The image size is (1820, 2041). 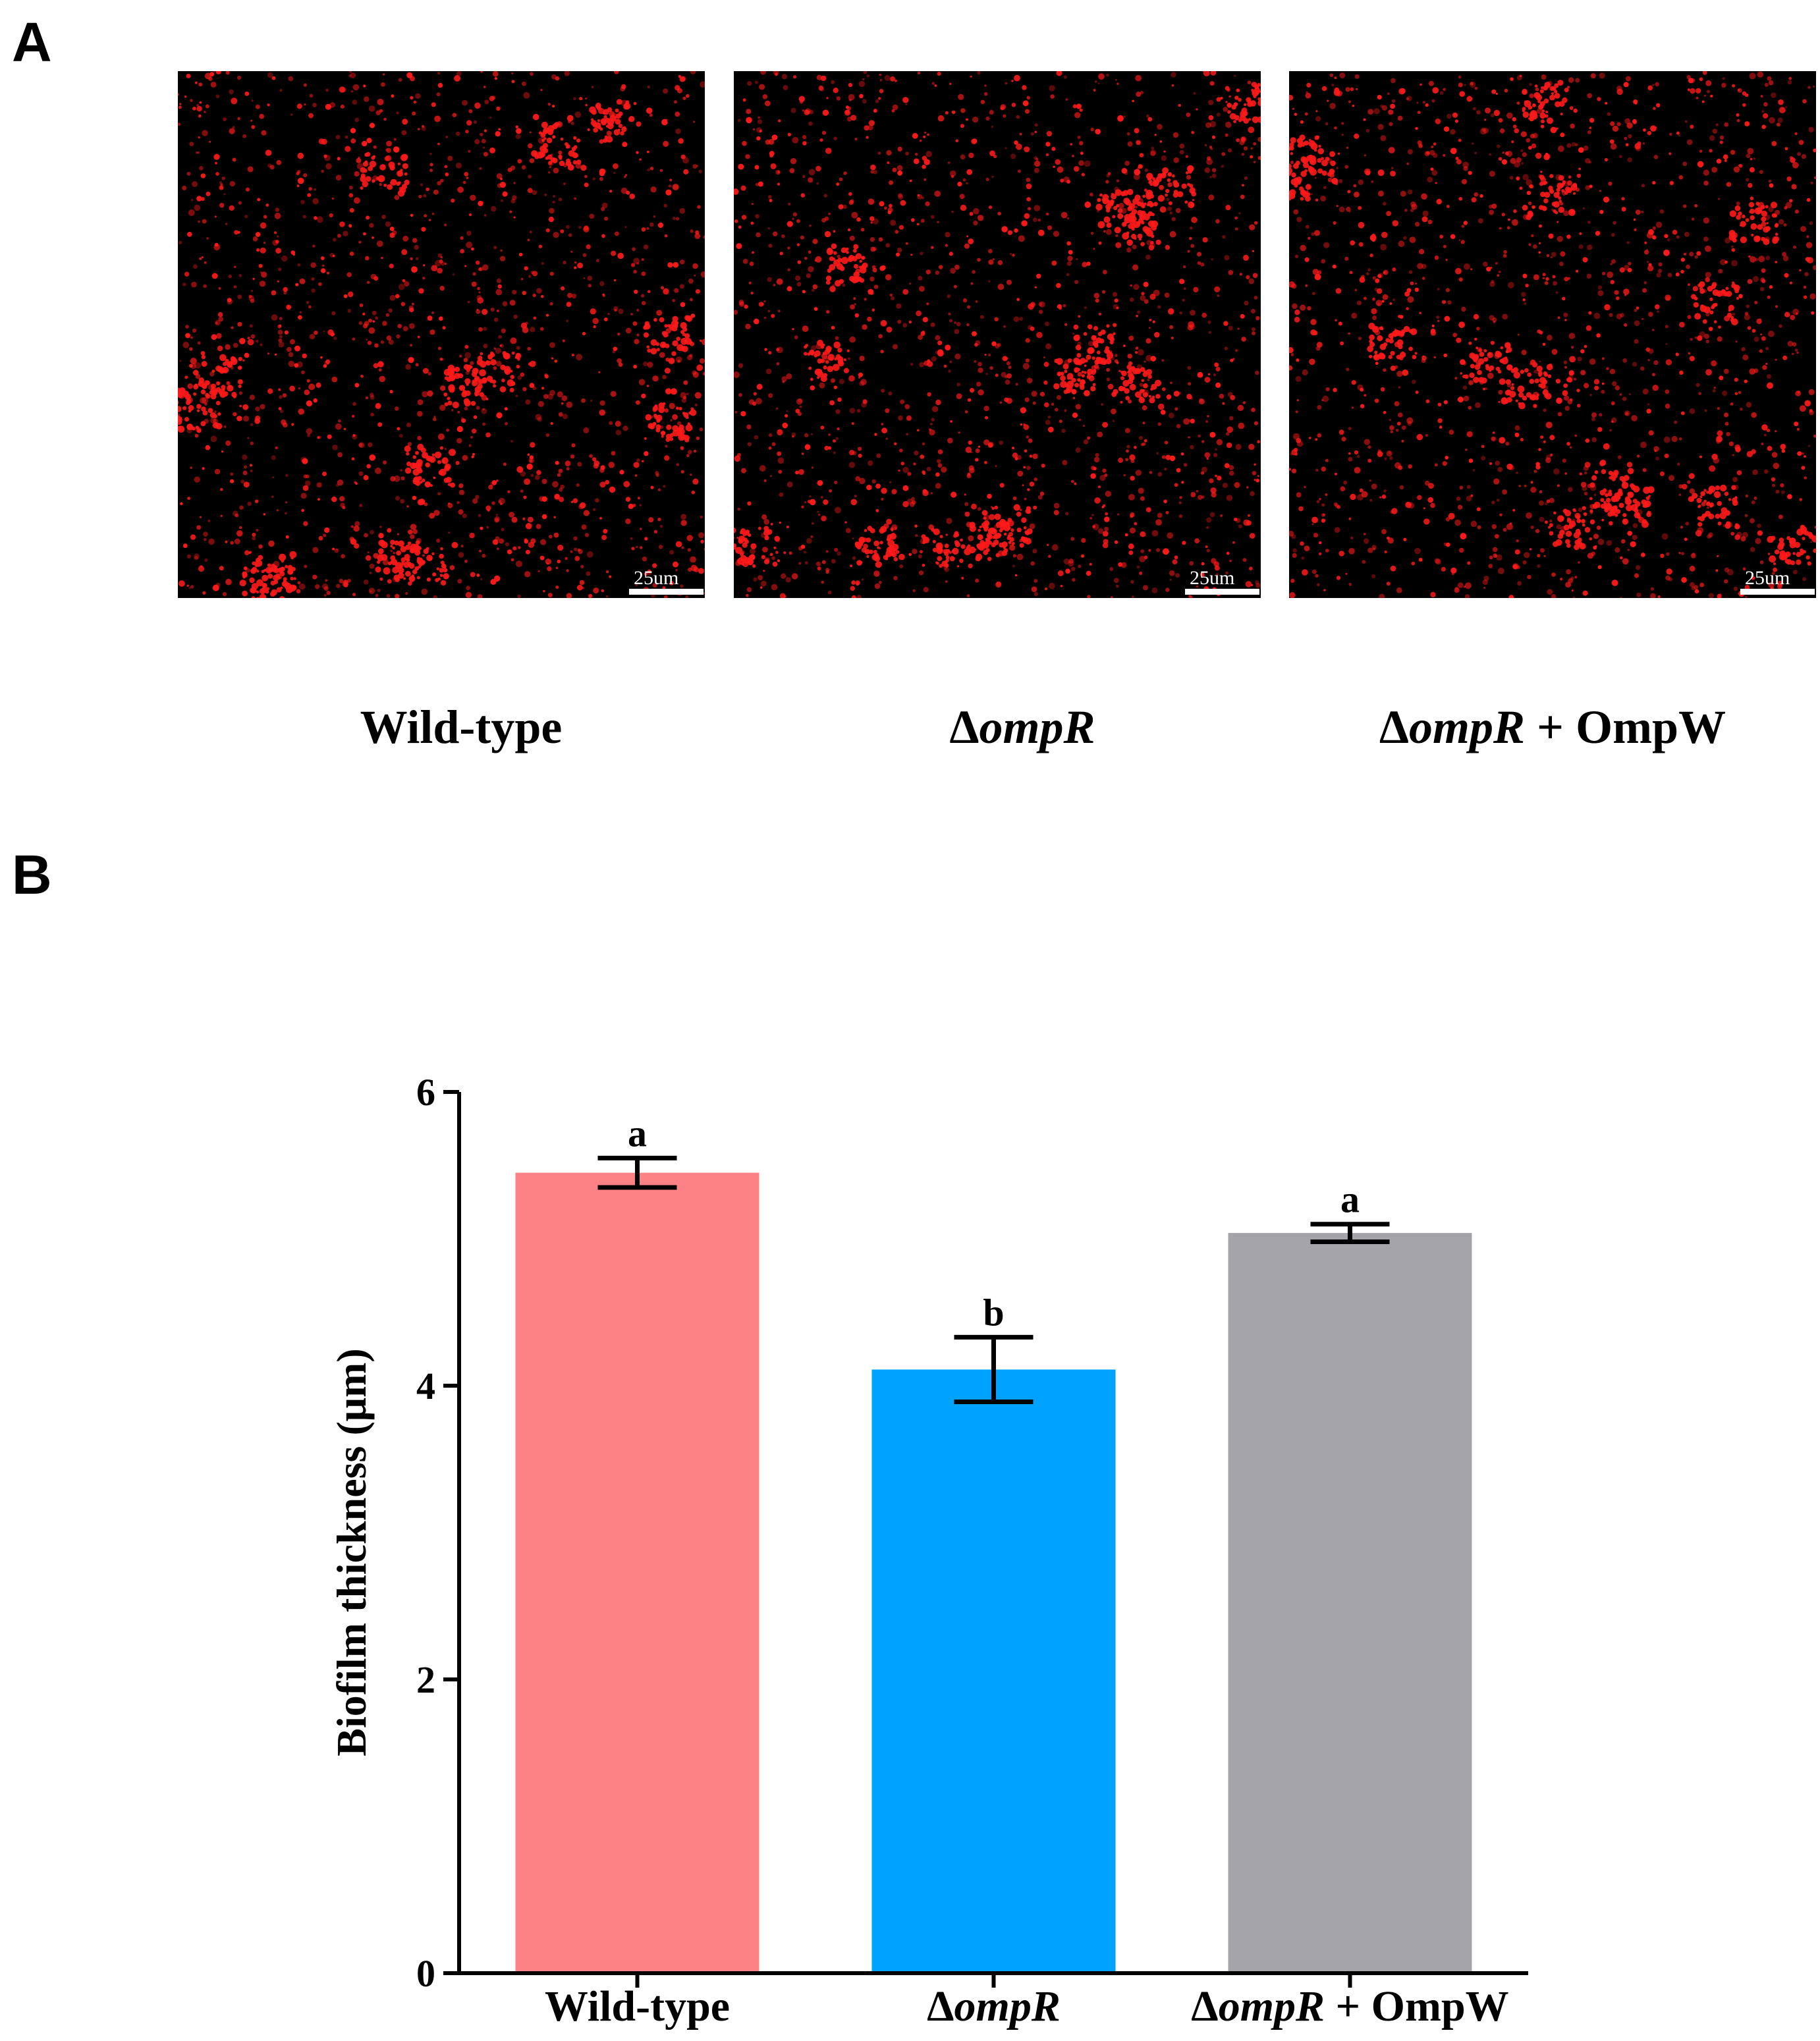 What do you see at coordinates (425, 1092) in the screenshot?
I see `y-tick-label: 6` at bounding box center [425, 1092].